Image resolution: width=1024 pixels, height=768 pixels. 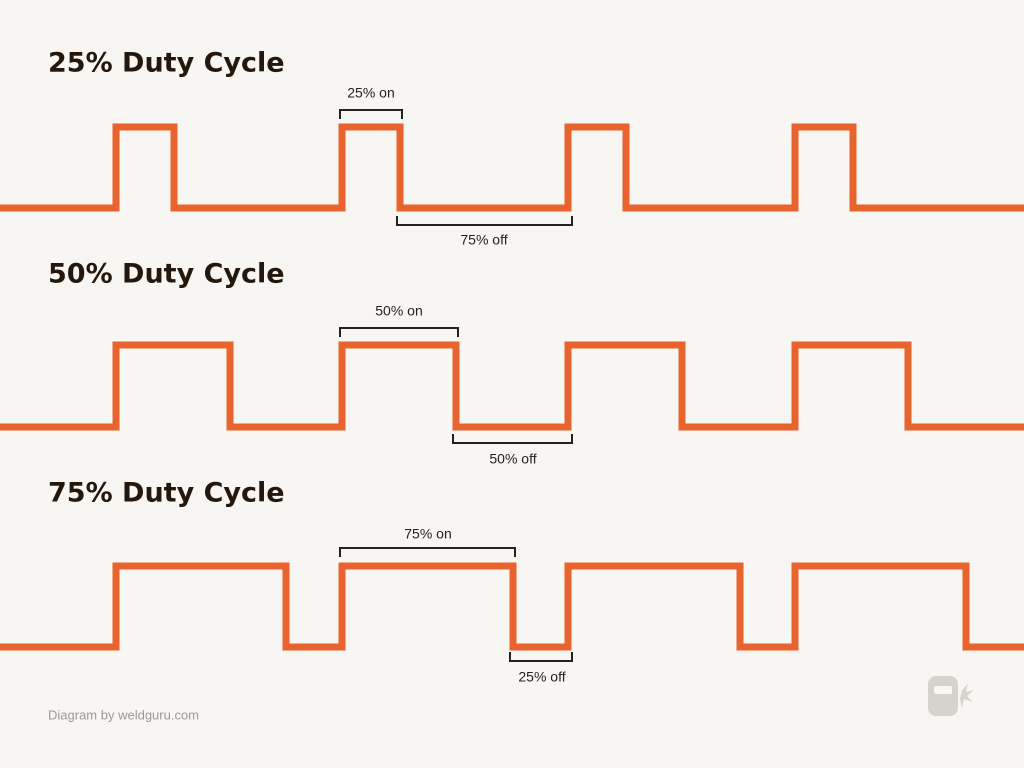 I want to click on section-title: 50% Duty Cycle, so click(x=166, y=274).